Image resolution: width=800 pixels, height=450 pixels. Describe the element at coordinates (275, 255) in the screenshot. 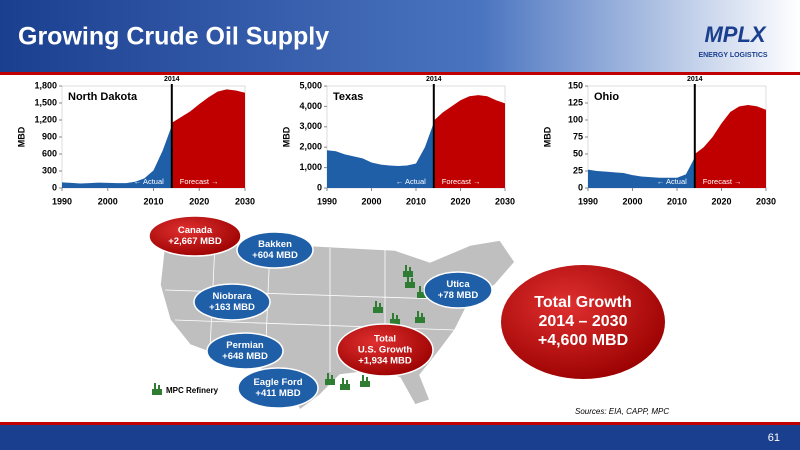

I see `bubble-text: +604 MBD` at that location.